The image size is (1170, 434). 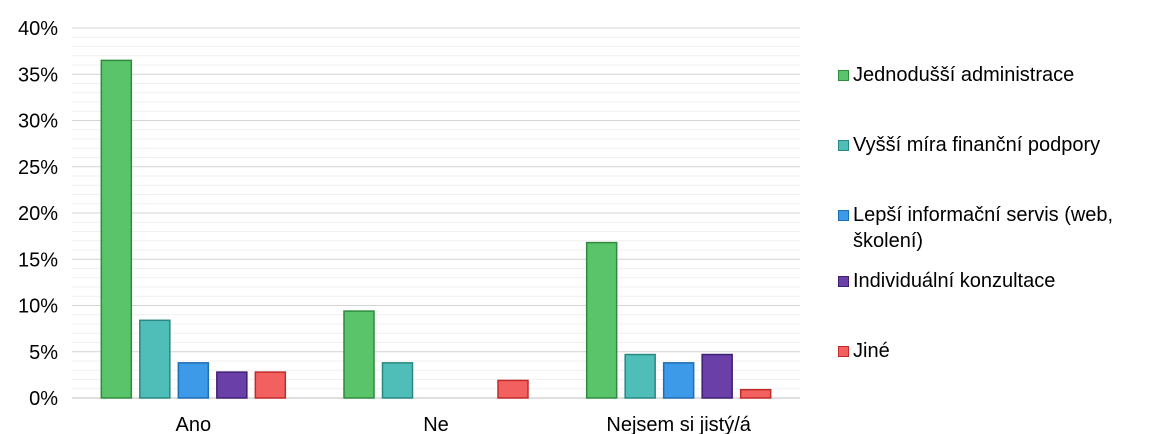 I want to click on legend-label: Jiné, so click(x=871, y=351).